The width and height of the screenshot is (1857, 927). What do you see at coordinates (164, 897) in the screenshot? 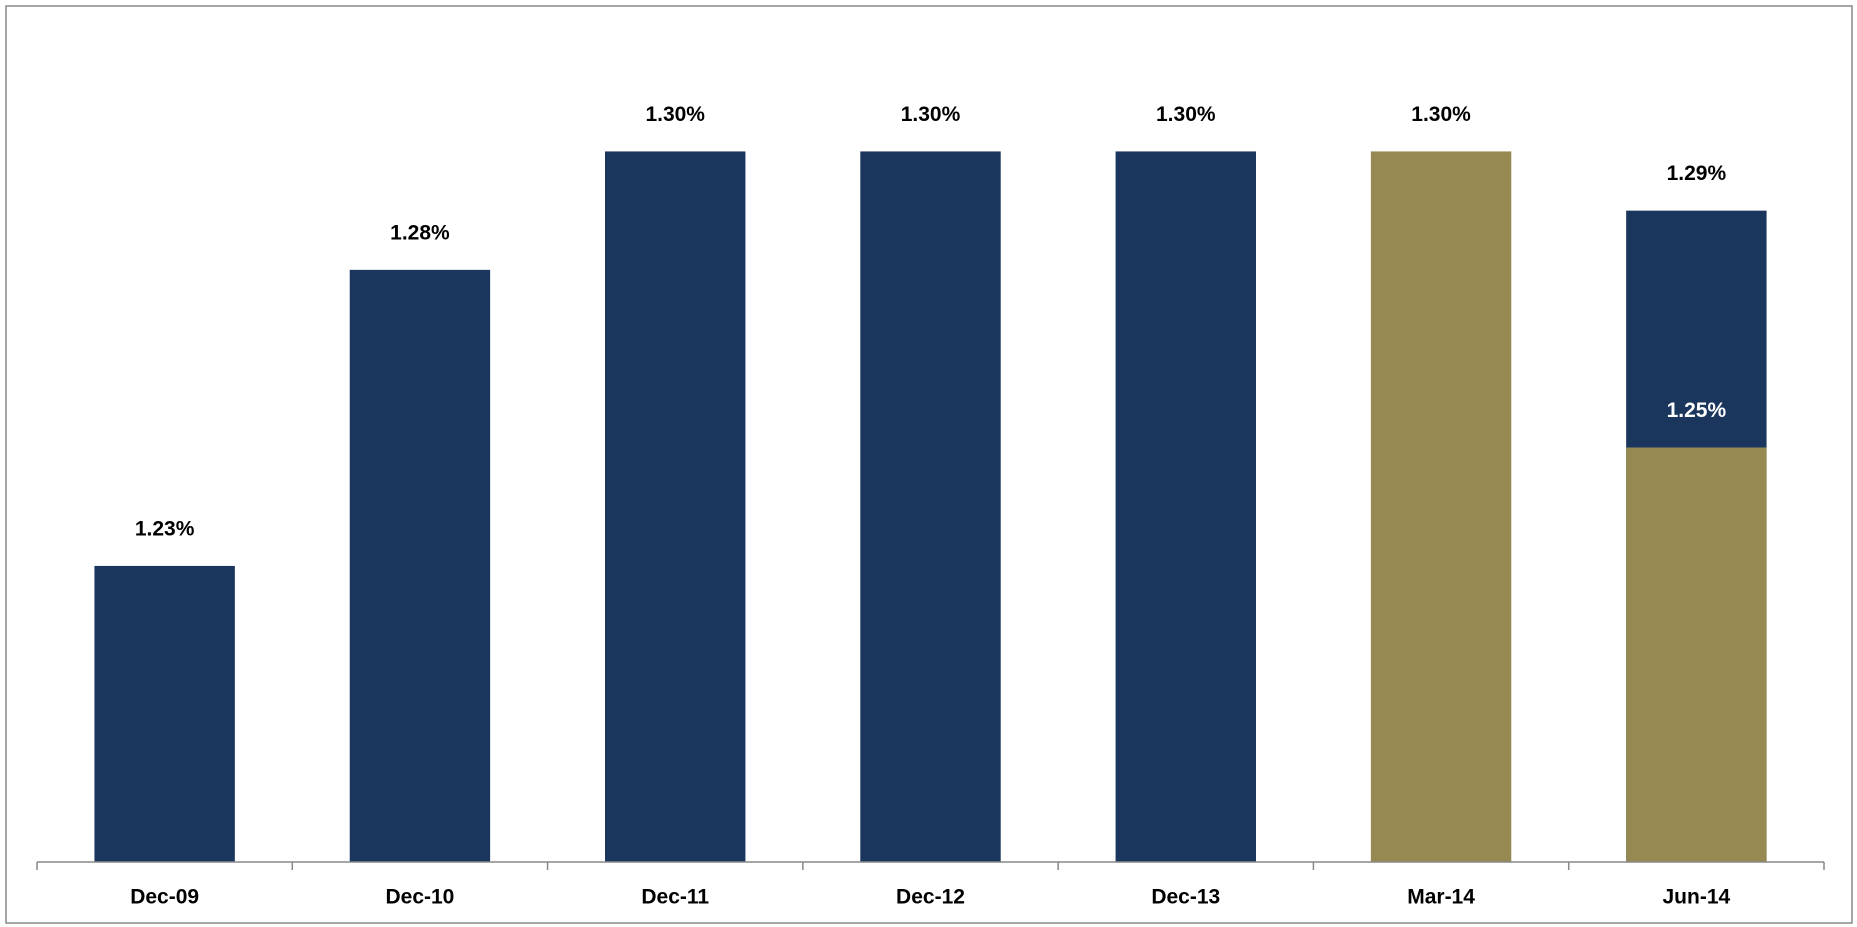
I see `x-tick-label: Dec-09` at bounding box center [164, 897].